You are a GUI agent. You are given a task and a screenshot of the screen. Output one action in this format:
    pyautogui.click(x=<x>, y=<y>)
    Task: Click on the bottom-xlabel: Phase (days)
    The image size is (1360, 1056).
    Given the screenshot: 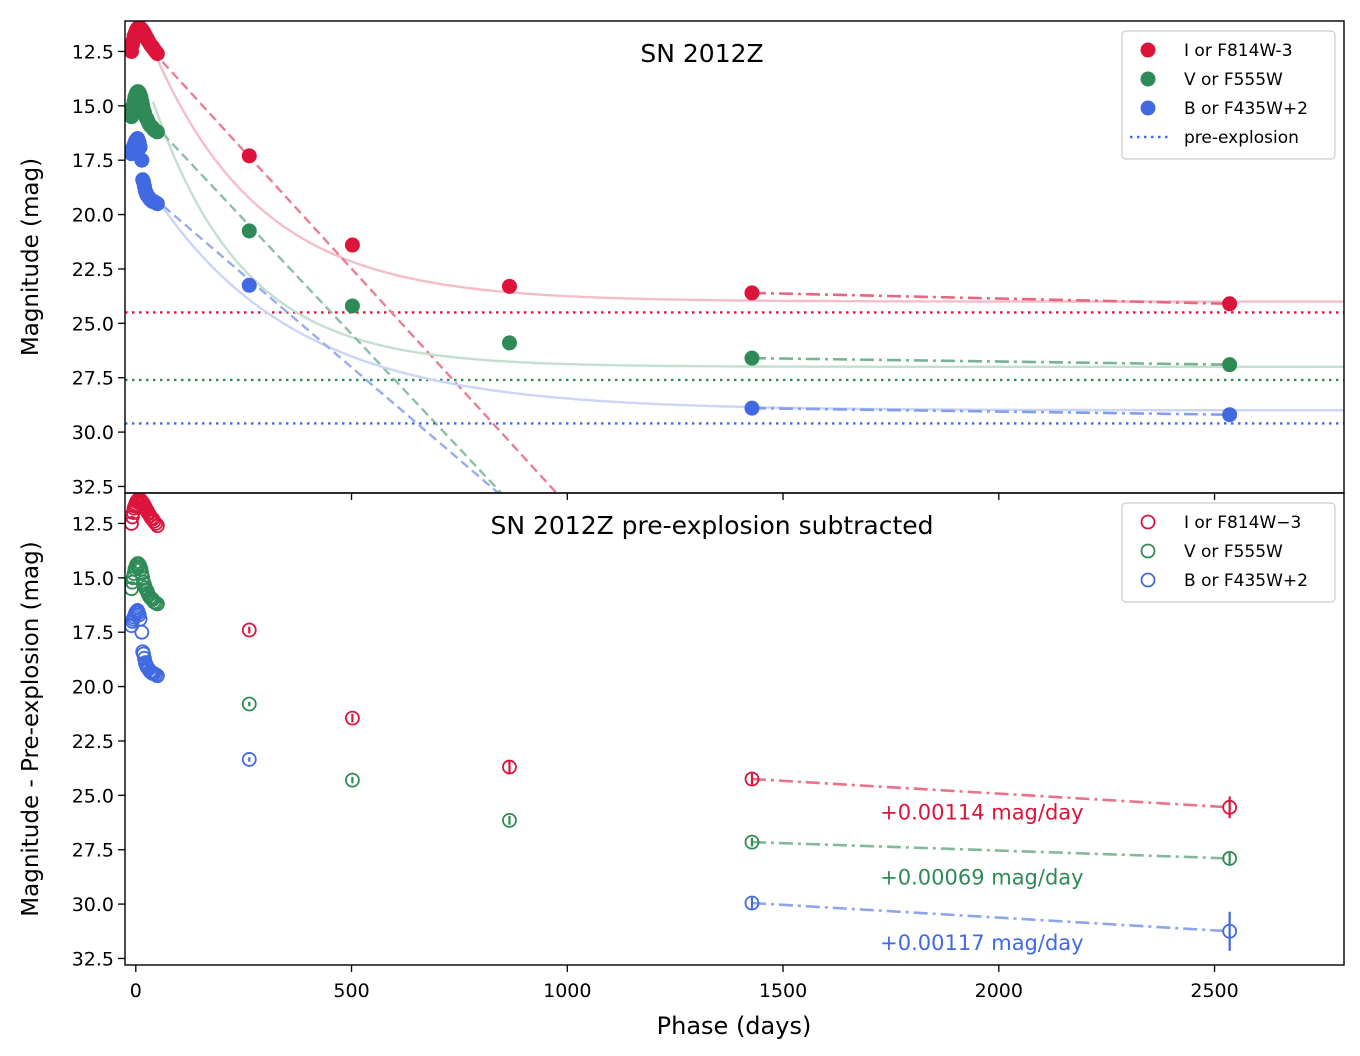 What is the action you would take?
    pyautogui.click(x=734, y=1026)
    